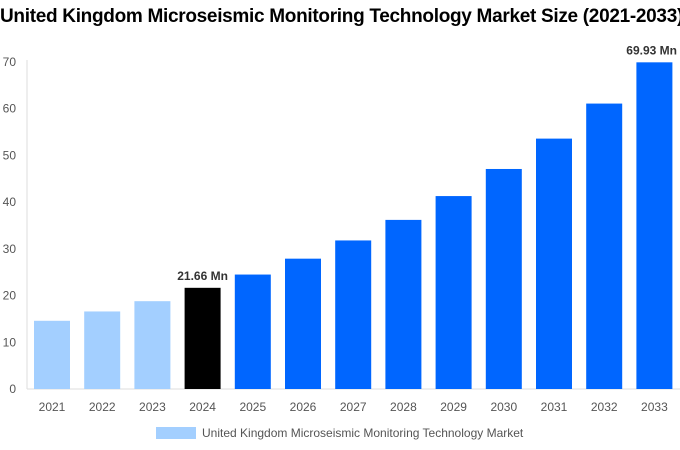 Image resolution: width=680 pixels, height=450 pixels. Describe the element at coordinates (176, 433) in the screenshot. I see `legend-swatch` at that location.